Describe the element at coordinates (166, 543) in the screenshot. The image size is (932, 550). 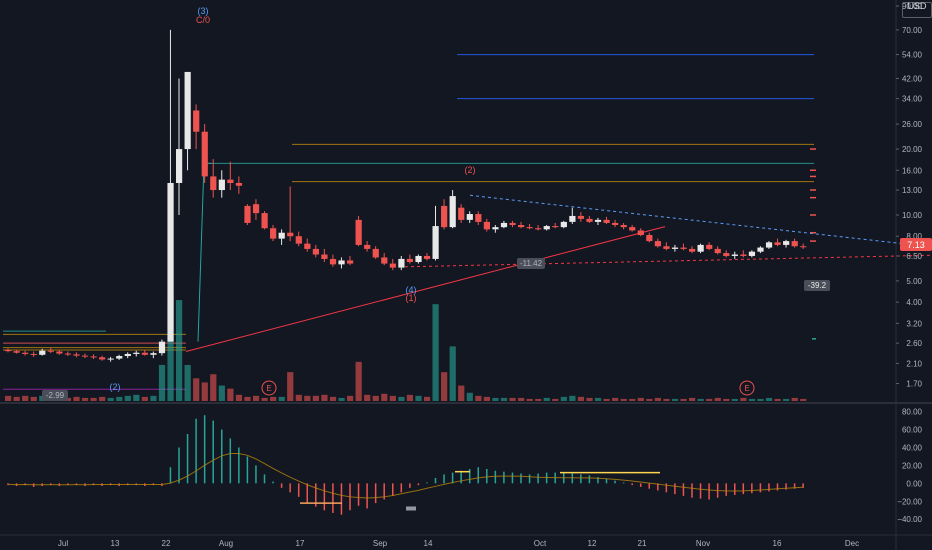
I see `time-tick-label: 22` at that location.